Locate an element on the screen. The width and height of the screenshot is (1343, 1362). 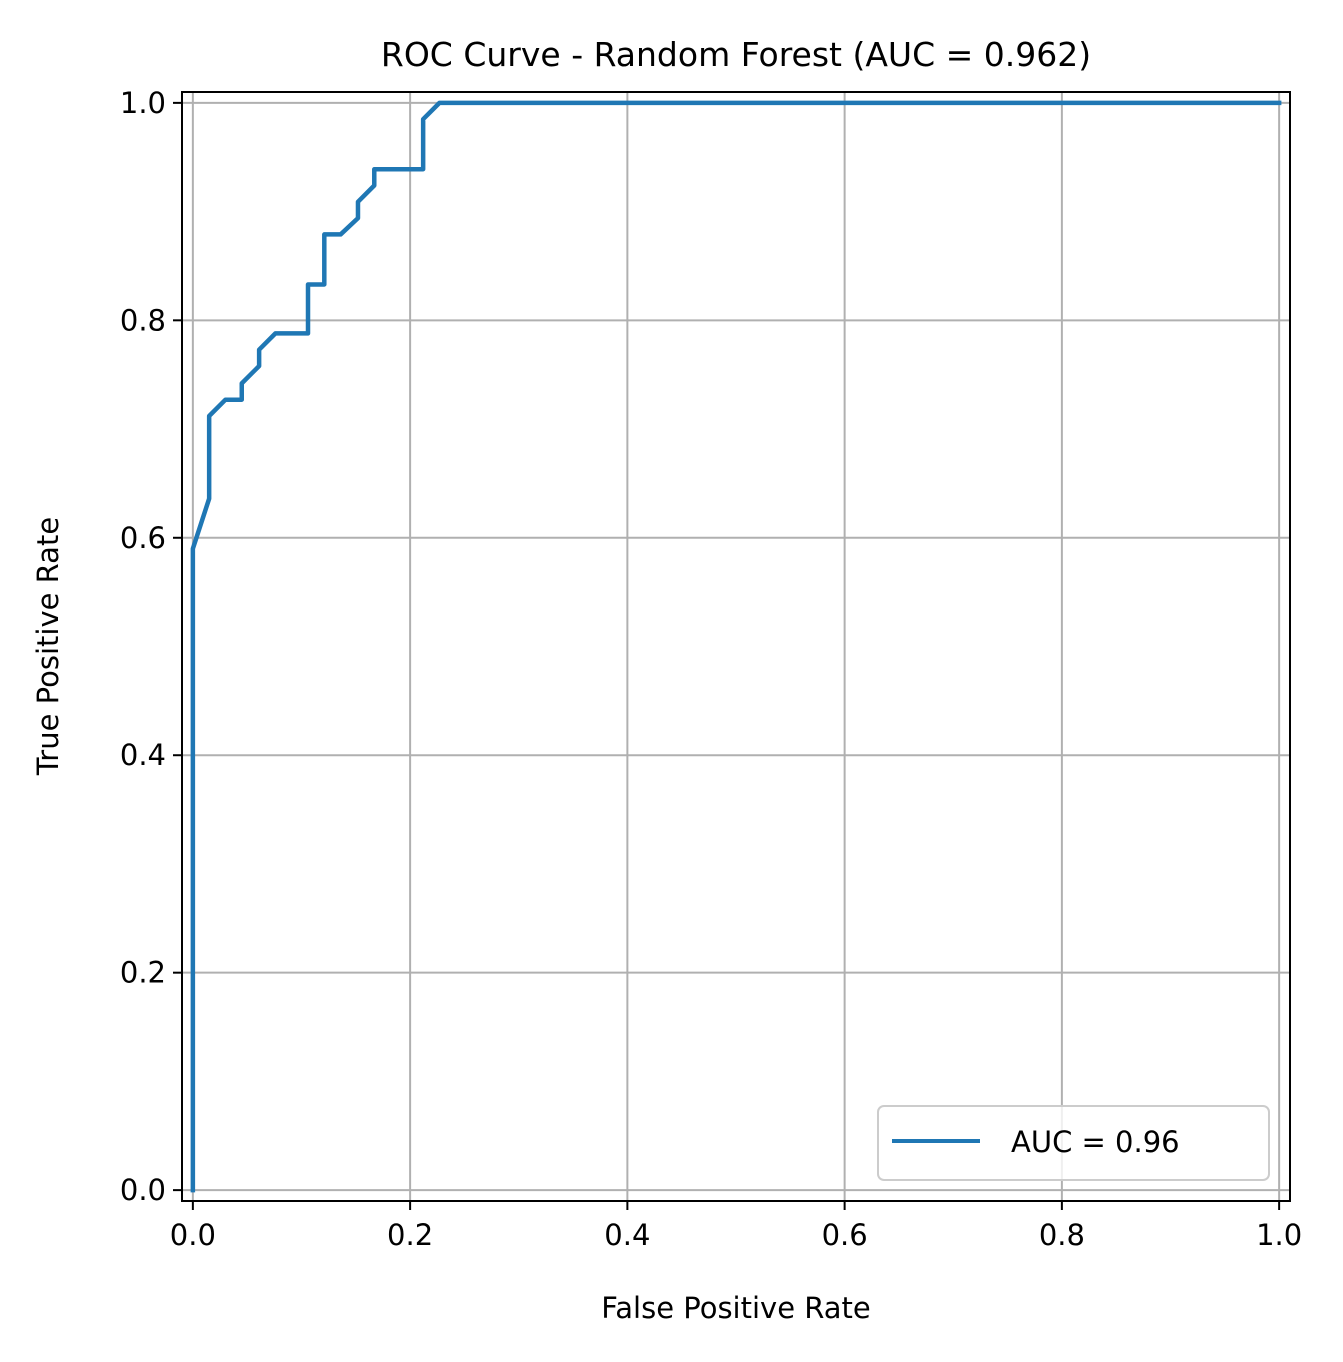
legend: AUC = 0.96 is located at coordinates (1073, 1143).